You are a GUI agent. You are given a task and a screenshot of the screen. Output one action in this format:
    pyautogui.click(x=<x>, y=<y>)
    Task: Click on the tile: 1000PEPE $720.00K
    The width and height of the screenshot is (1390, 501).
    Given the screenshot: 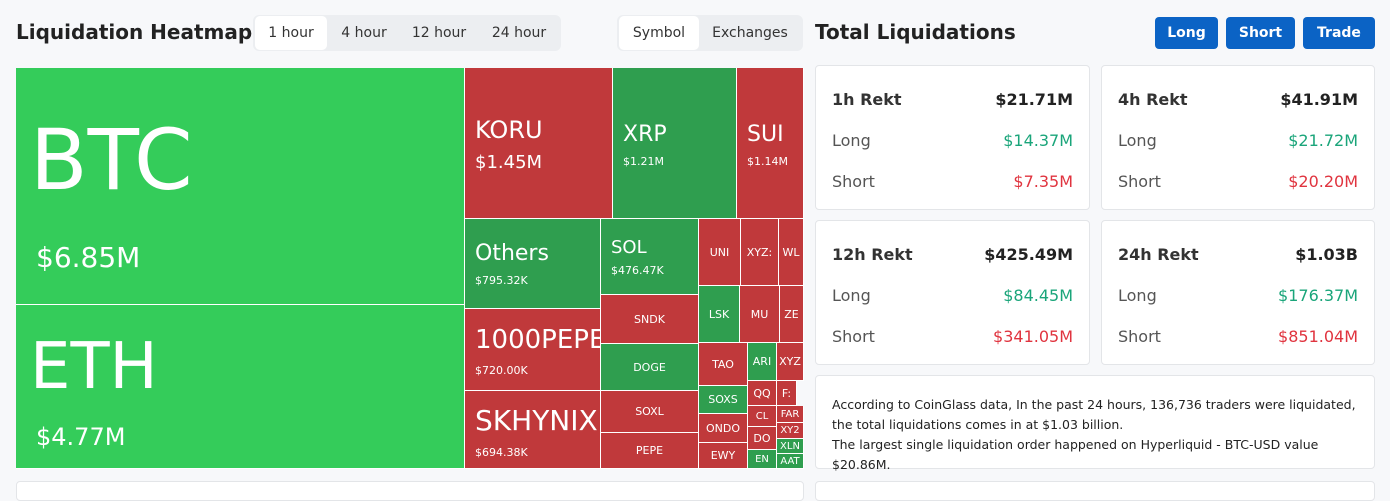 What is the action you would take?
    pyautogui.click(x=533, y=350)
    